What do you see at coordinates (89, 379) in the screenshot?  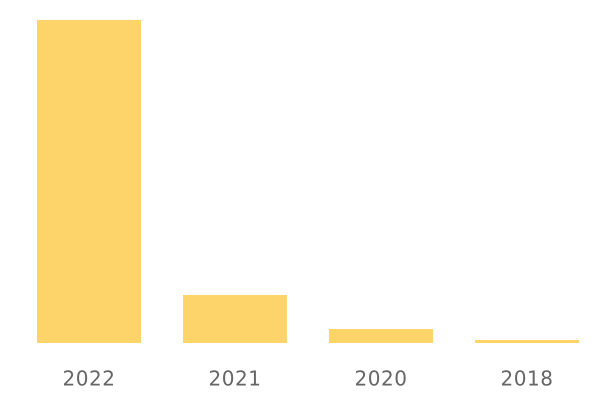 I see `x-tick-label: 2022` at bounding box center [89, 379].